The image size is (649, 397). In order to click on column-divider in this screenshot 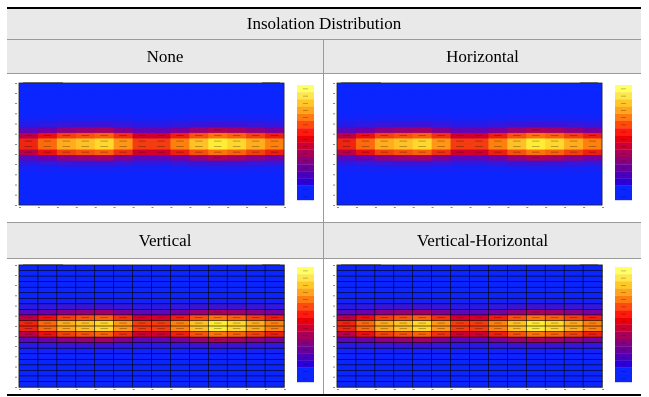, I will do `click(323, 217)`.